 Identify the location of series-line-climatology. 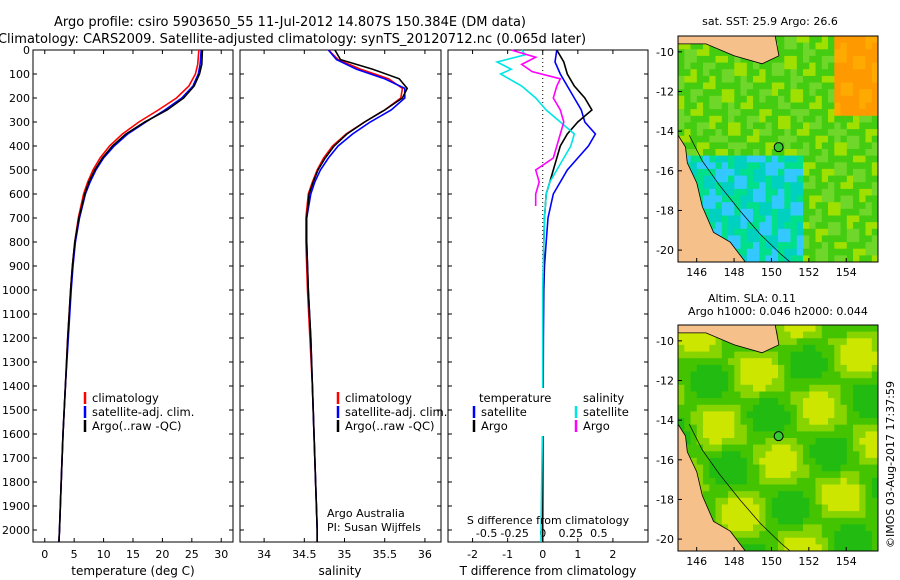
(354, 295).